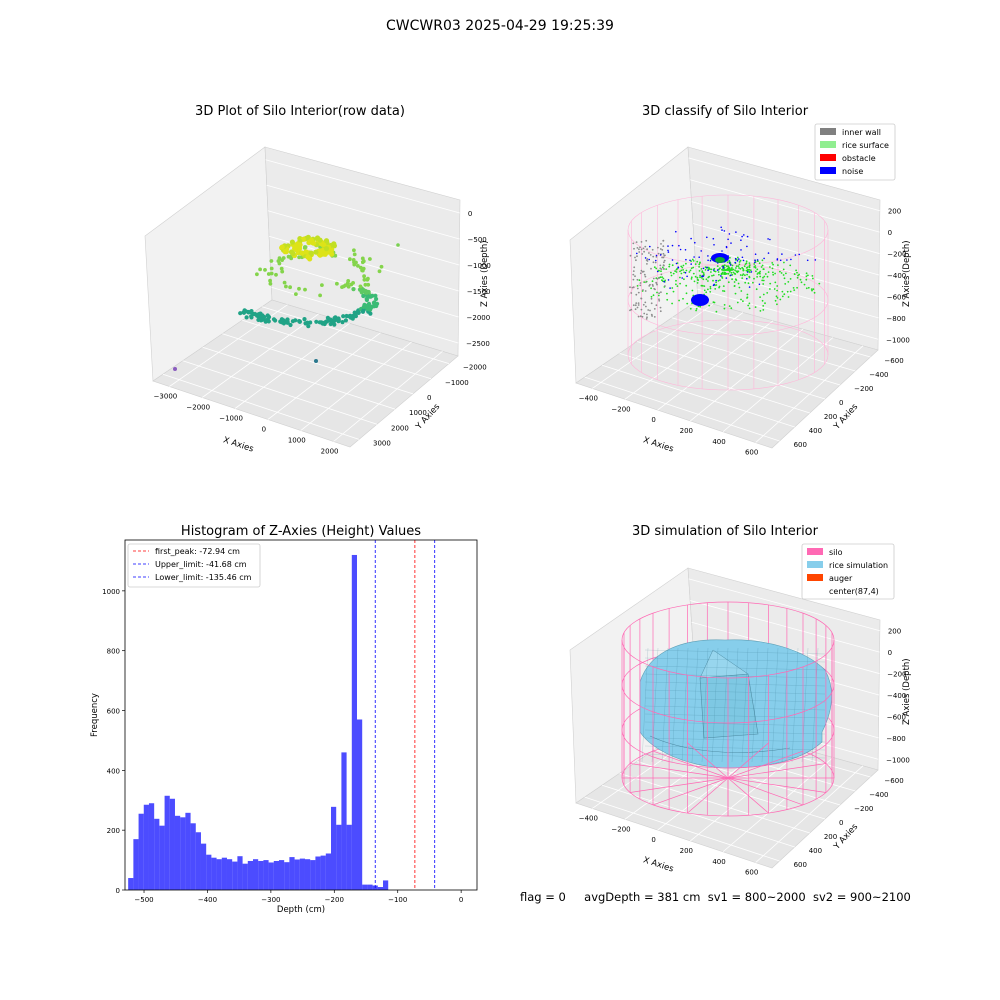 The image size is (1000, 1000). What do you see at coordinates (588, 398) in the screenshot?
I see `x-tick-label: −400` at bounding box center [588, 398].